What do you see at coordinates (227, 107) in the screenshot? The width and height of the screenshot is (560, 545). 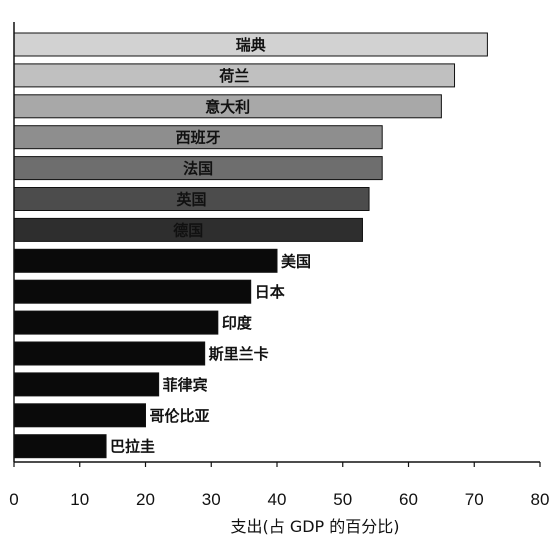 I see `bar-category-label: 意大利` at bounding box center [227, 107].